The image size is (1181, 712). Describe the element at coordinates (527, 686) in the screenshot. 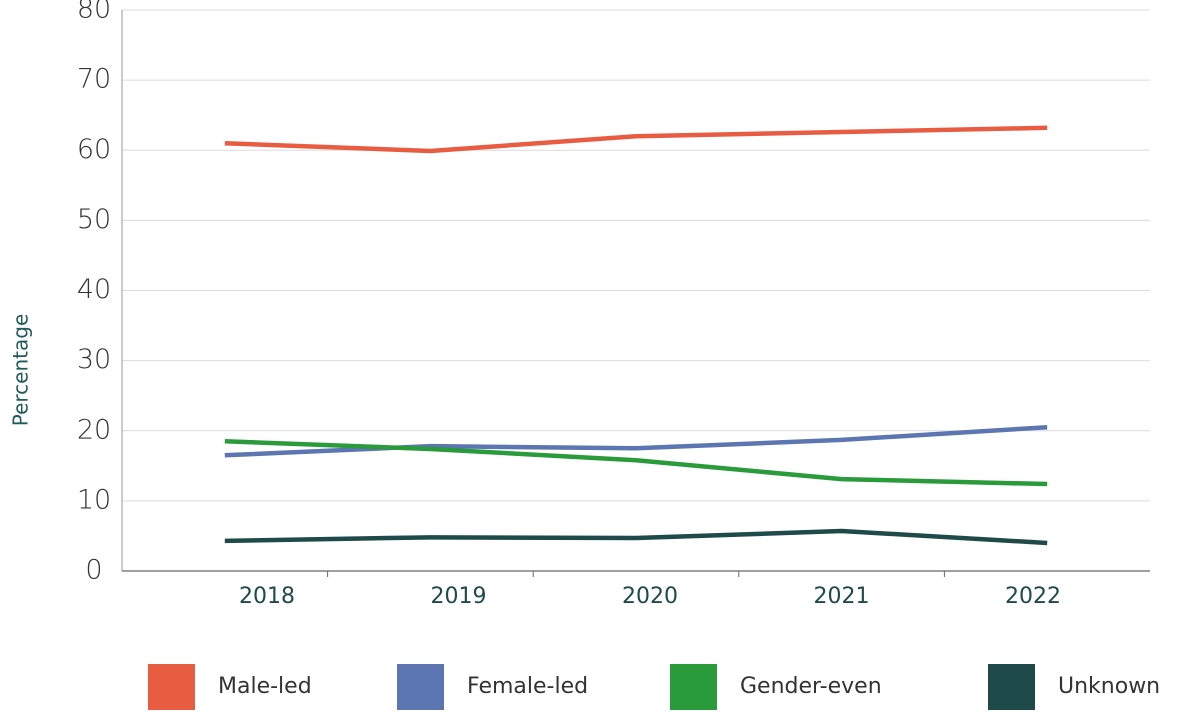

I see `legend-label: Female-led` at that location.